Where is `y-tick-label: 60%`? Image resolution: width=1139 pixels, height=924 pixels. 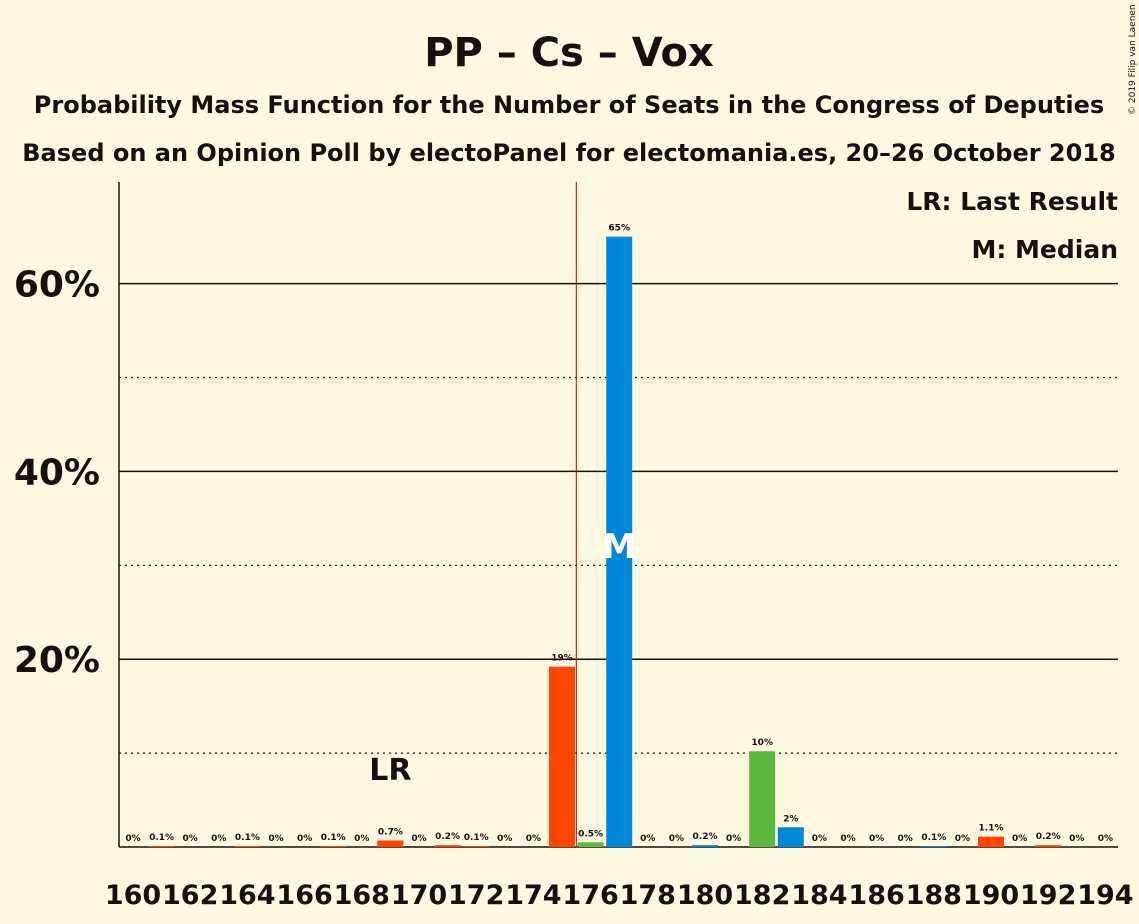
y-tick-label: 60% is located at coordinates (57, 285).